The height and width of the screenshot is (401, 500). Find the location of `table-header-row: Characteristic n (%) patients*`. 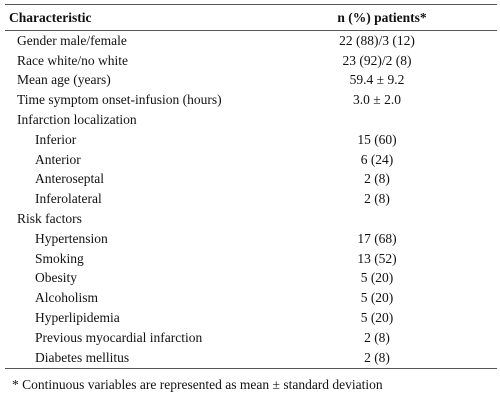

table-header-row: Characteristic n (%) patients* is located at coordinates (251, 17).